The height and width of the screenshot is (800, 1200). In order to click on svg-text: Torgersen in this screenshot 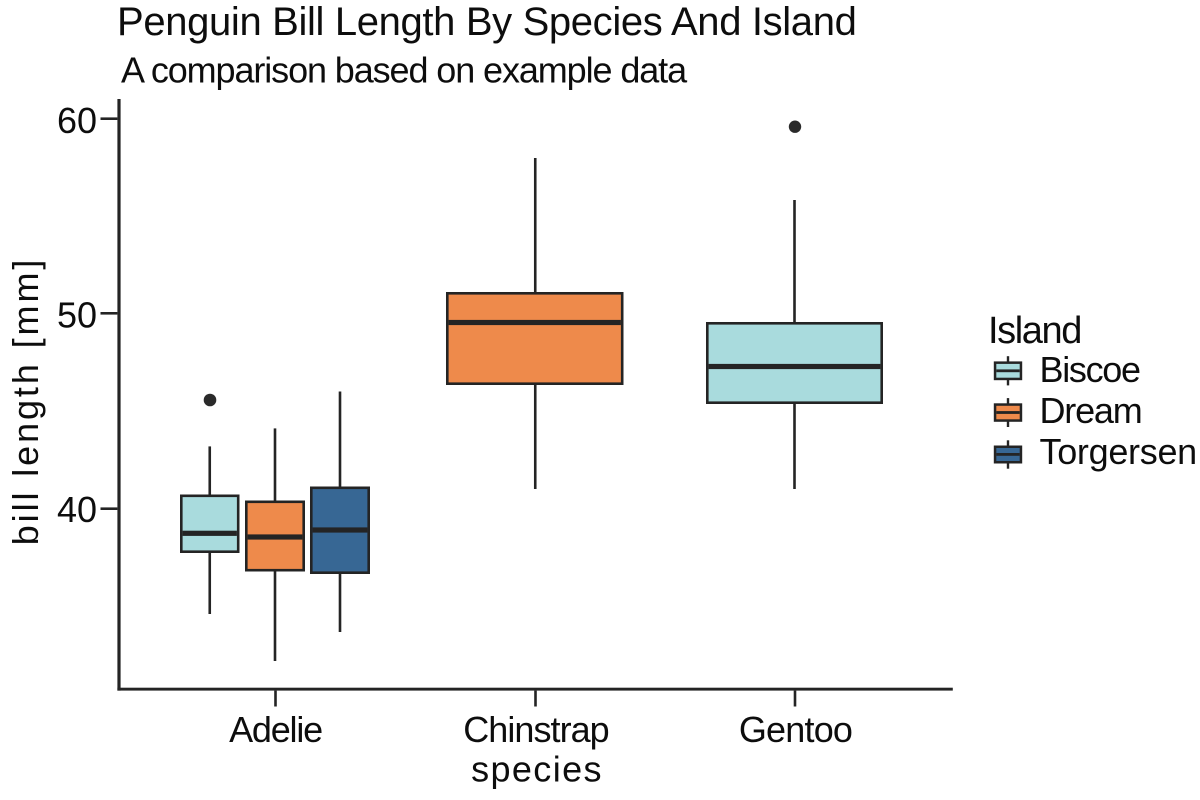, I will do `click(1118, 451)`.